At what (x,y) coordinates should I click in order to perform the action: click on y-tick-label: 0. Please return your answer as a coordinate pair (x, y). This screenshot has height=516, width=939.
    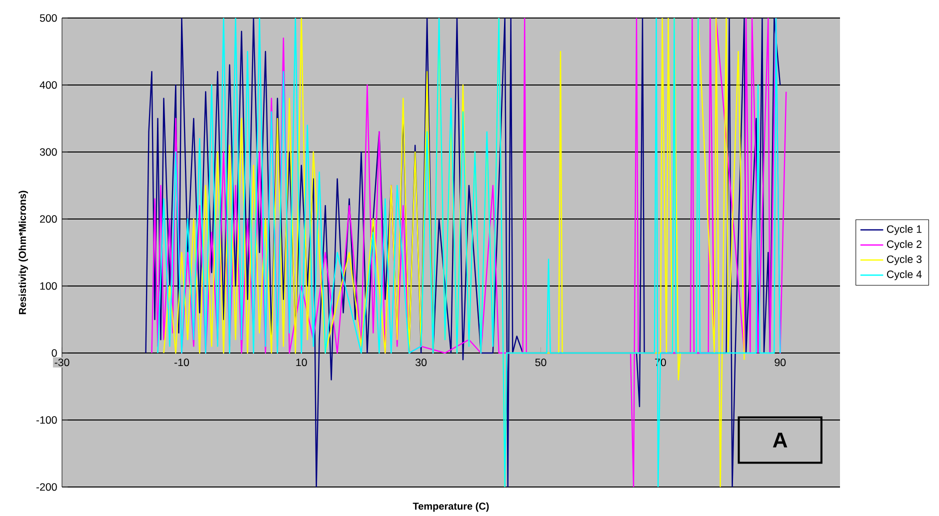
    Looking at the image, I should click on (54, 353).